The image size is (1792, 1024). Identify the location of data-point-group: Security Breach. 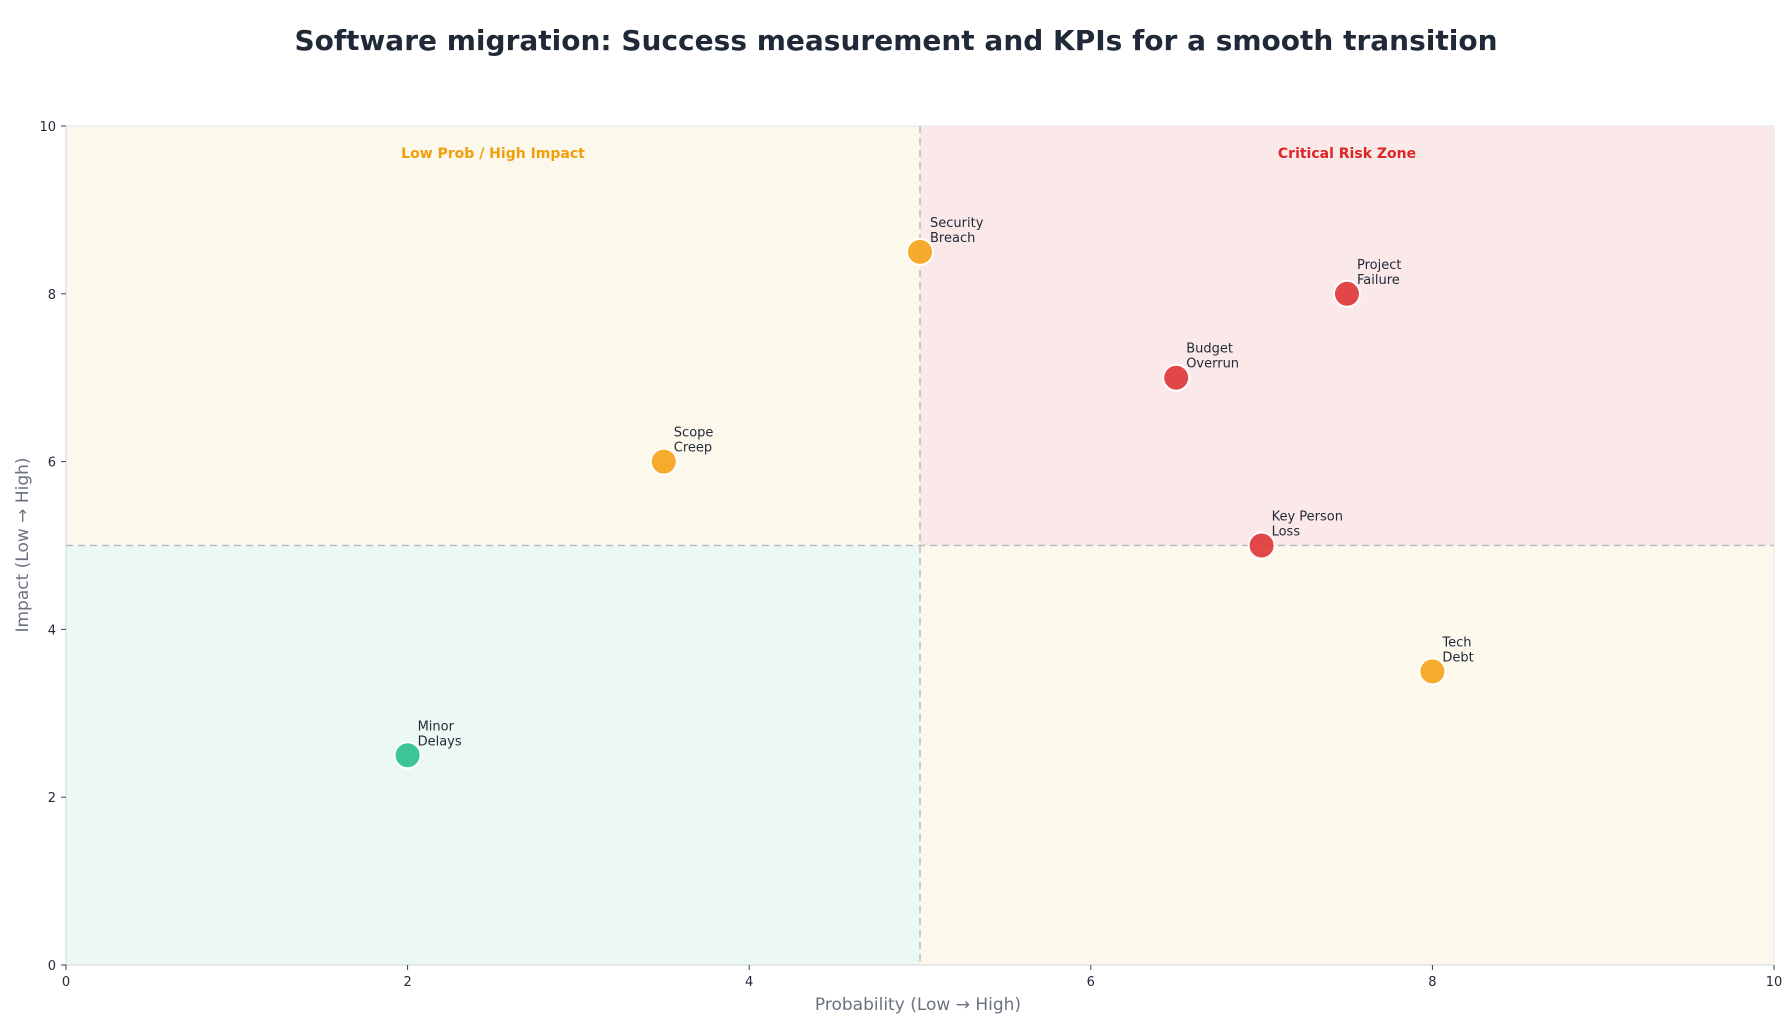
(945, 241).